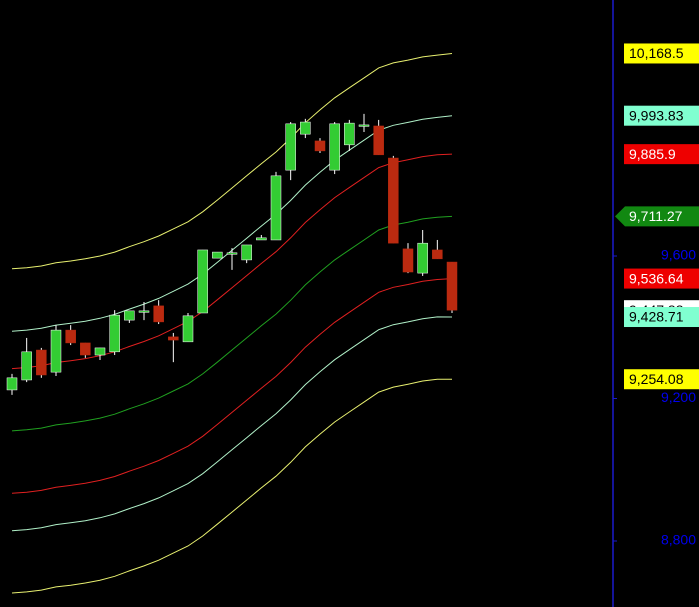  Describe the element at coordinates (656, 379) in the screenshot. I see `price-label: 9,254.08` at that location.